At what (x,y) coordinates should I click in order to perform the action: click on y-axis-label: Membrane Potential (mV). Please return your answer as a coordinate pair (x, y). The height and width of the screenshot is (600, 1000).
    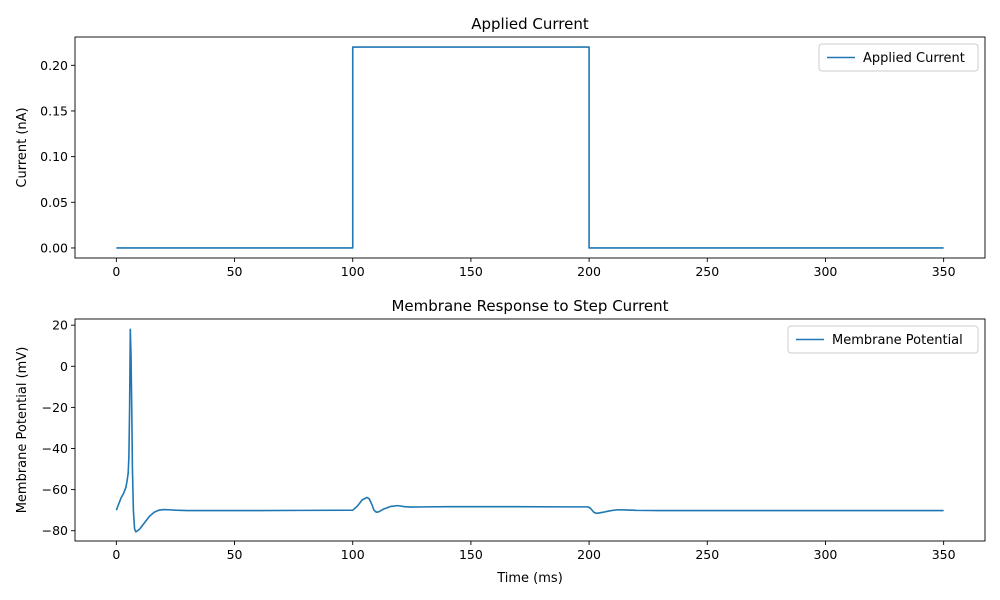
    Looking at the image, I should click on (22, 430).